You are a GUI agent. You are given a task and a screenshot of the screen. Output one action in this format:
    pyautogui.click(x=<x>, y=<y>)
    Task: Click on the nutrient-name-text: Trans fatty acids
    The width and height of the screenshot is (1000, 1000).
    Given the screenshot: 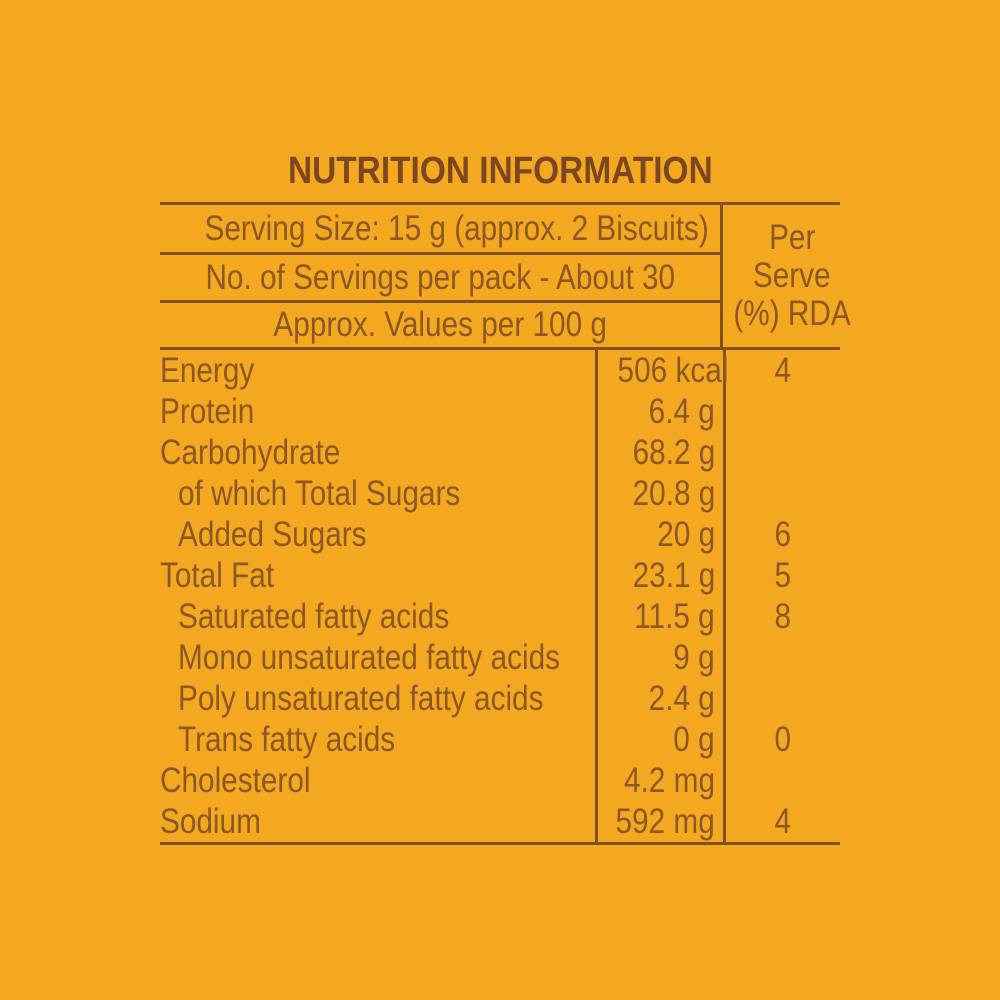 What is the action you would take?
    pyautogui.click(x=287, y=739)
    